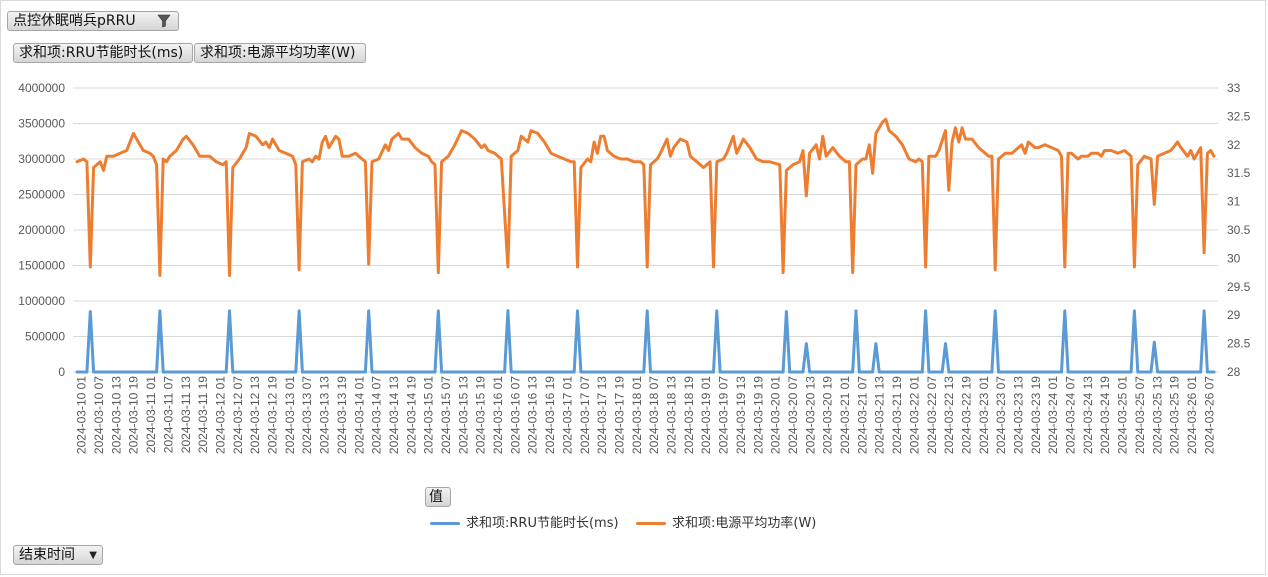 This screenshot has width=1268, height=577. I want to click on x-tick-label: 2024-03-21 19, so click(897, 415).